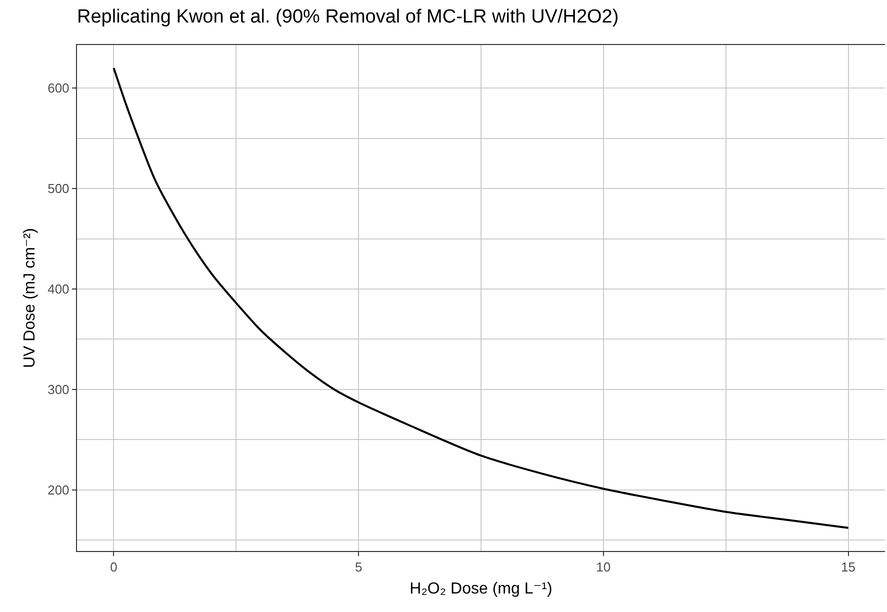  What do you see at coordinates (59, 88) in the screenshot?
I see `y-tick-label: 600` at bounding box center [59, 88].